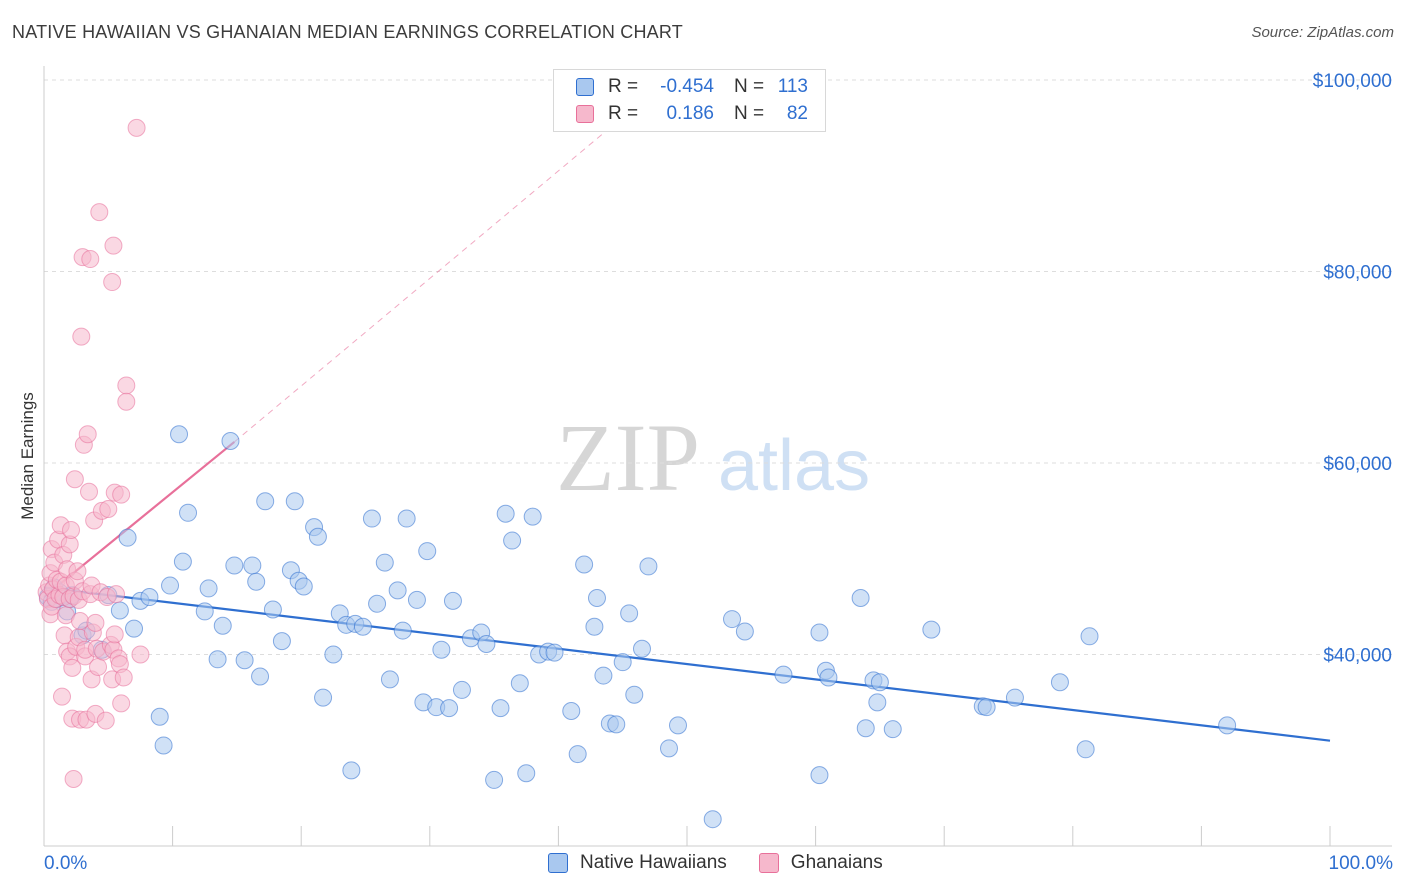 The image size is (1406, 892). What do you see at coordinates (623, 113) in the screenshot?
I see `r-label: R =` at bounding box center [623, 113].